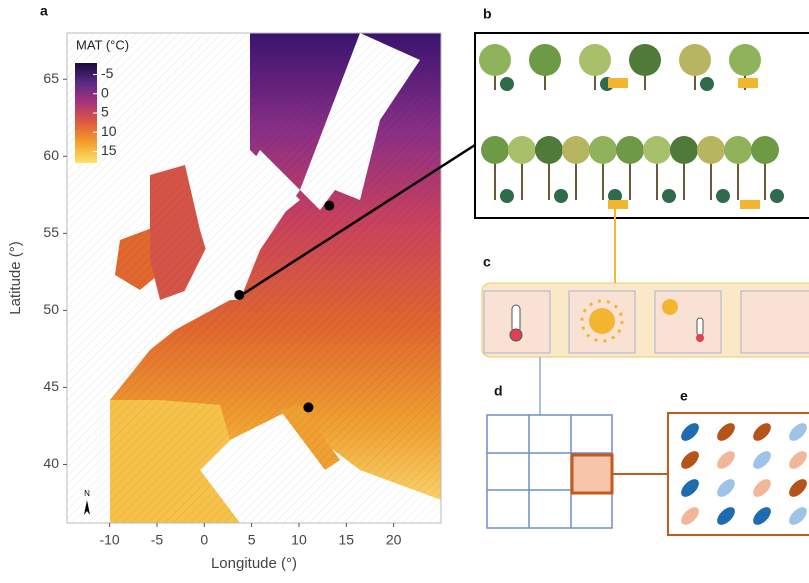 The height and width of the screenshot is (583, 809). Describe the element at coordinates (602, 321) in the screenshot. I see `sun-icon` at that location.